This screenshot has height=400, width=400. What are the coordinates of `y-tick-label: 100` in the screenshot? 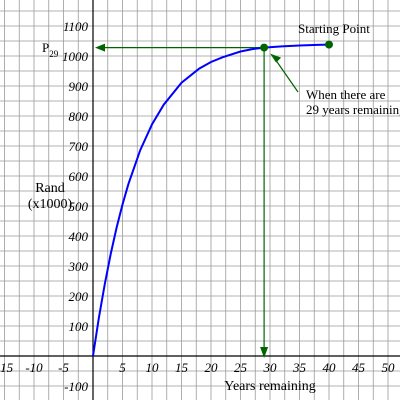 It's located at (79, 326).